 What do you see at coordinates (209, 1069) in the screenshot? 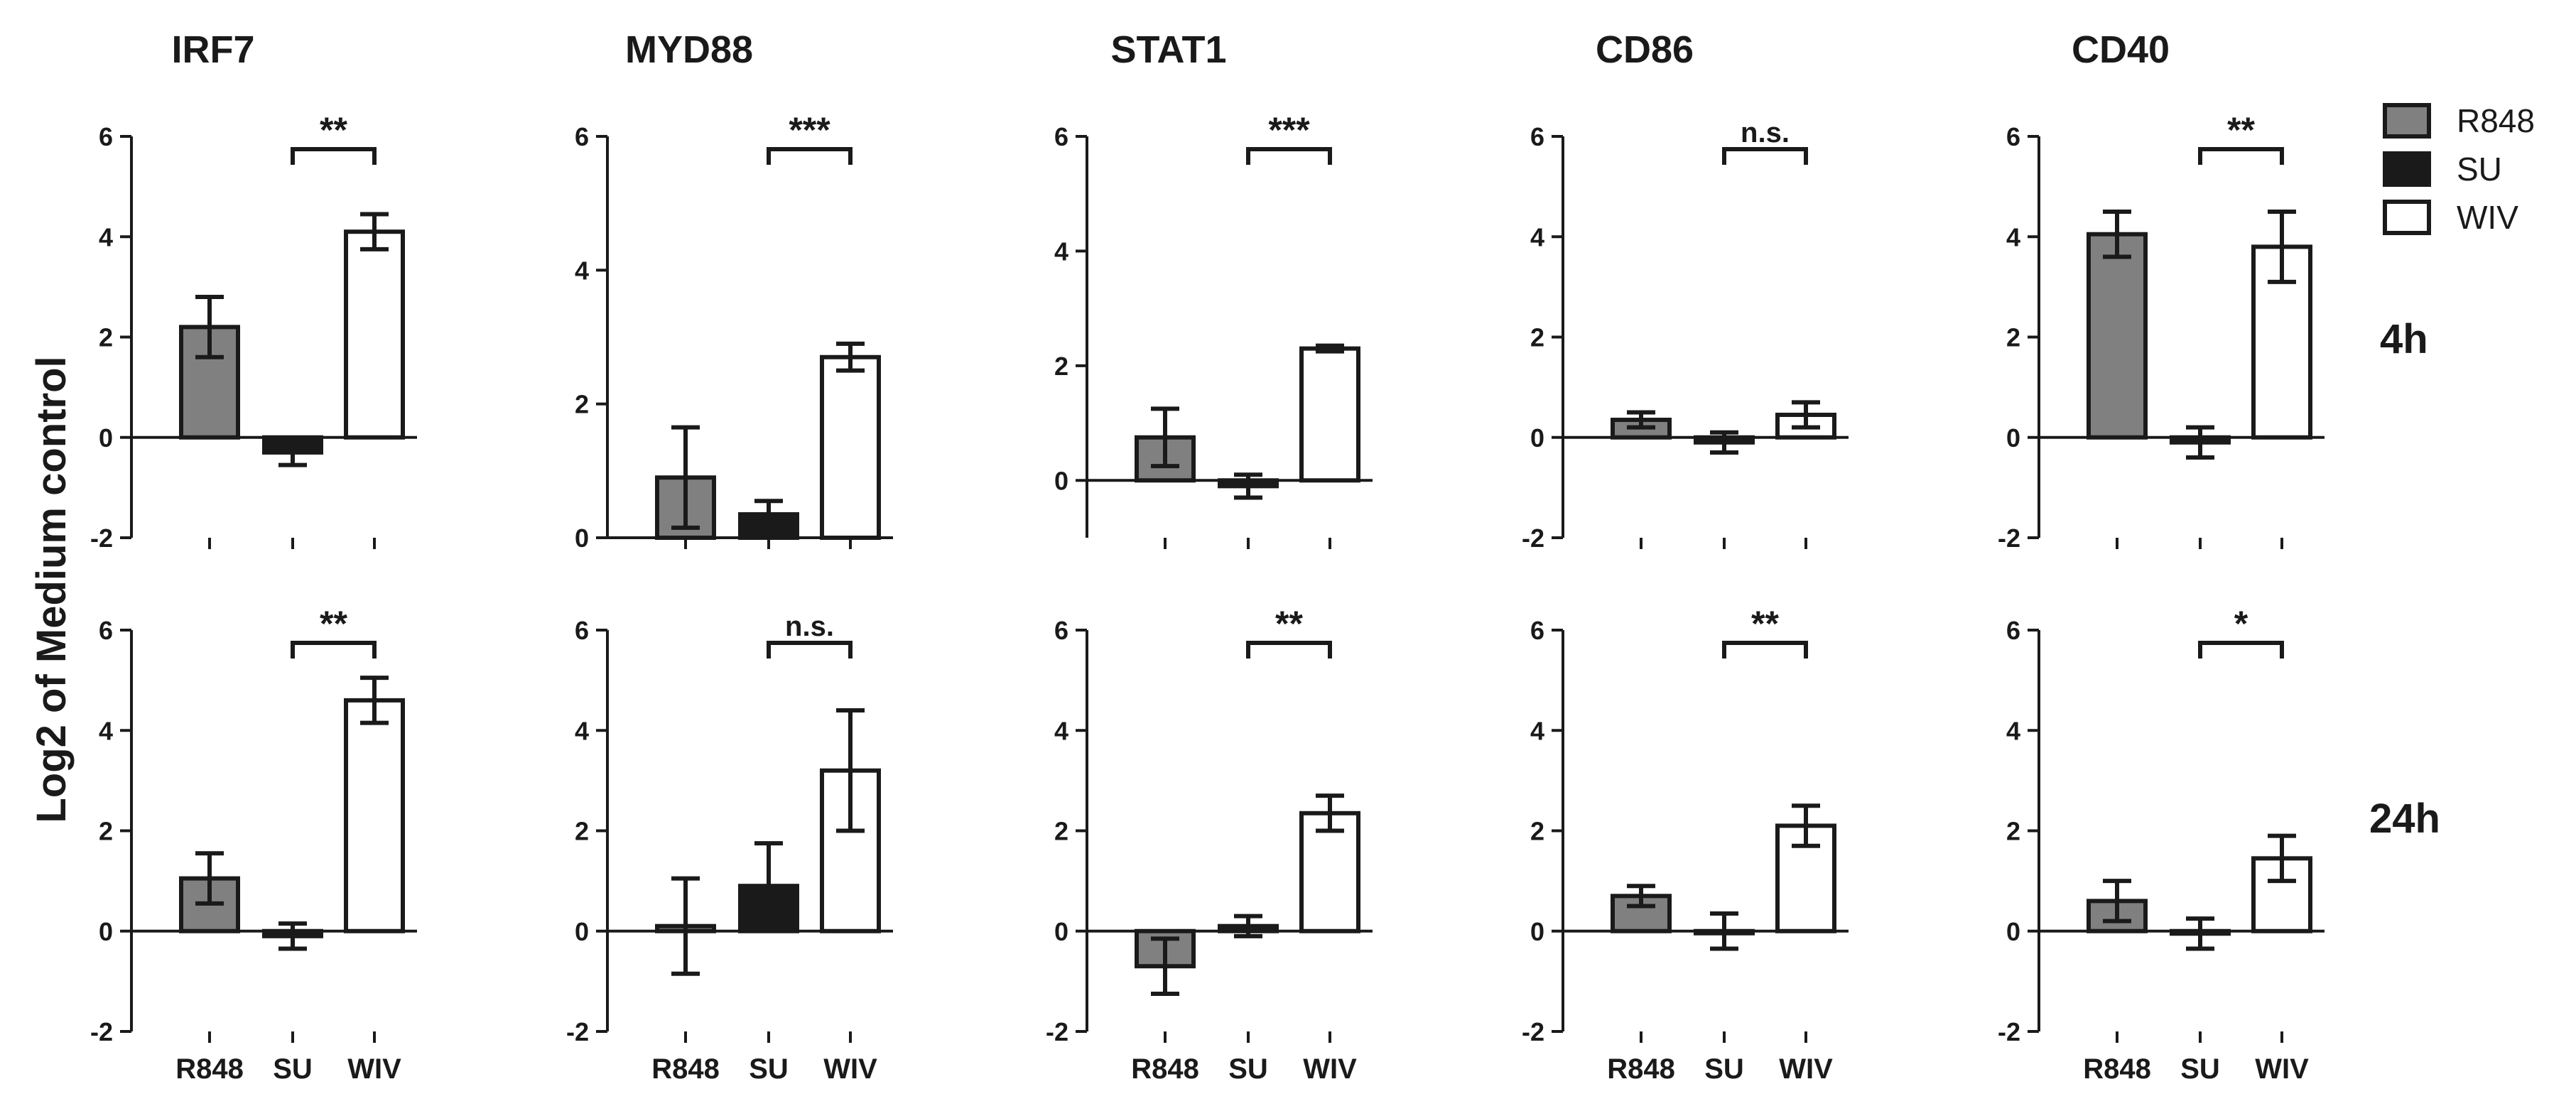
I see `x-tick-label-irf7-24h: R848` at bounding box center [209, 1069].